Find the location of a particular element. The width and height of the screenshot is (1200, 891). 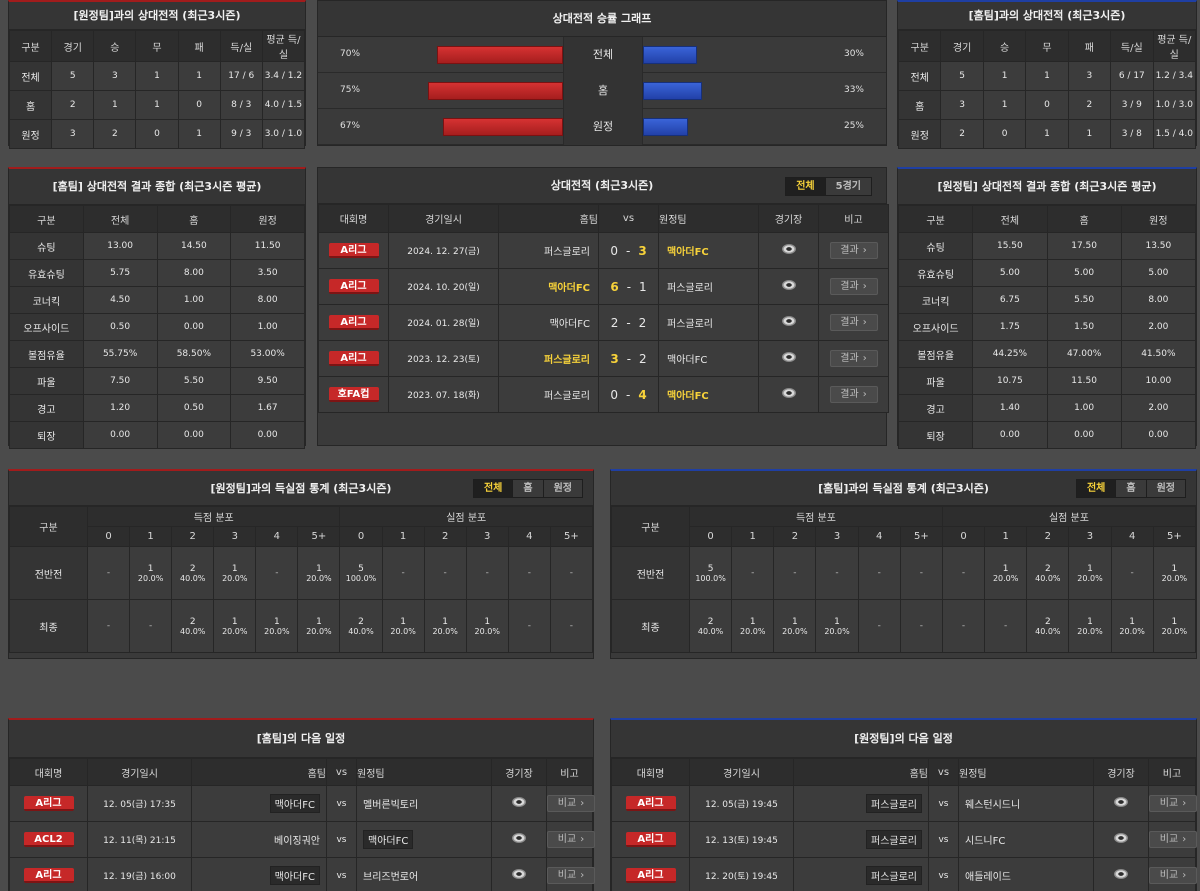

home-win-pct: 67% is located at coordinates (350, 126).